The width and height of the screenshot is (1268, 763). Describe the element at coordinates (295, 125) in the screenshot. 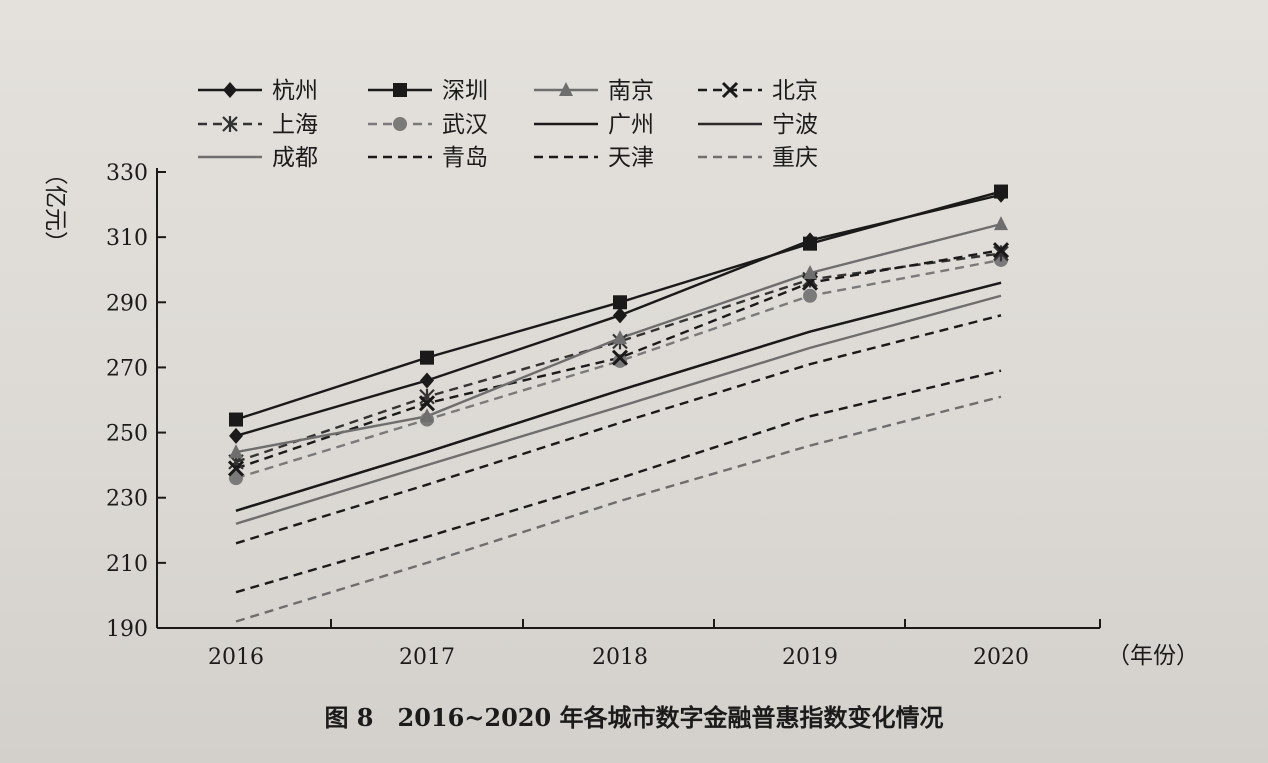

I see `legend-label: 上海` at that location.